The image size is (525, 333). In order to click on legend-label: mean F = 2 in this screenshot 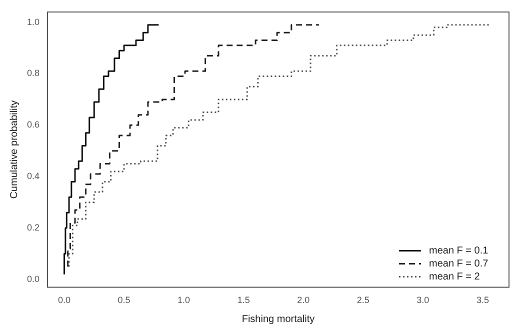, I will do `click(454, 276)`.